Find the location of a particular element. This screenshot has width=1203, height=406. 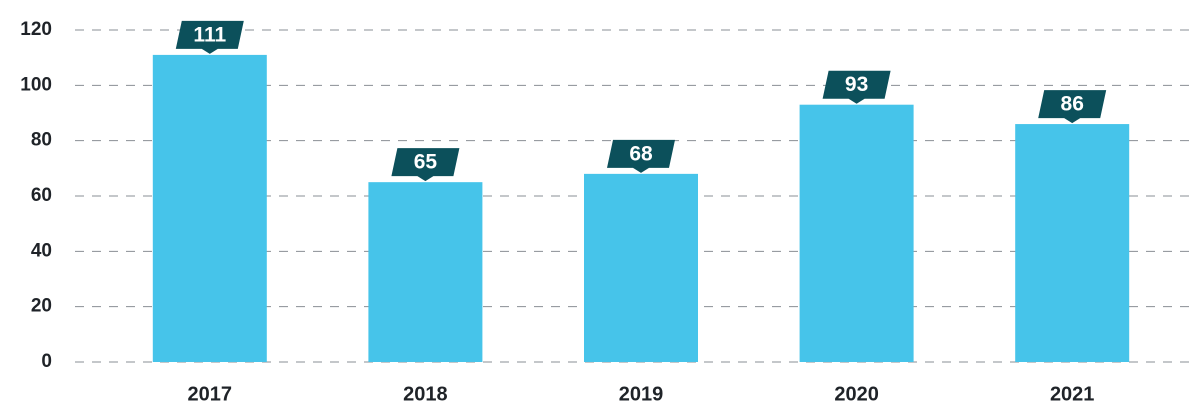

data-label: 68 is located at coordinates (641, 153).